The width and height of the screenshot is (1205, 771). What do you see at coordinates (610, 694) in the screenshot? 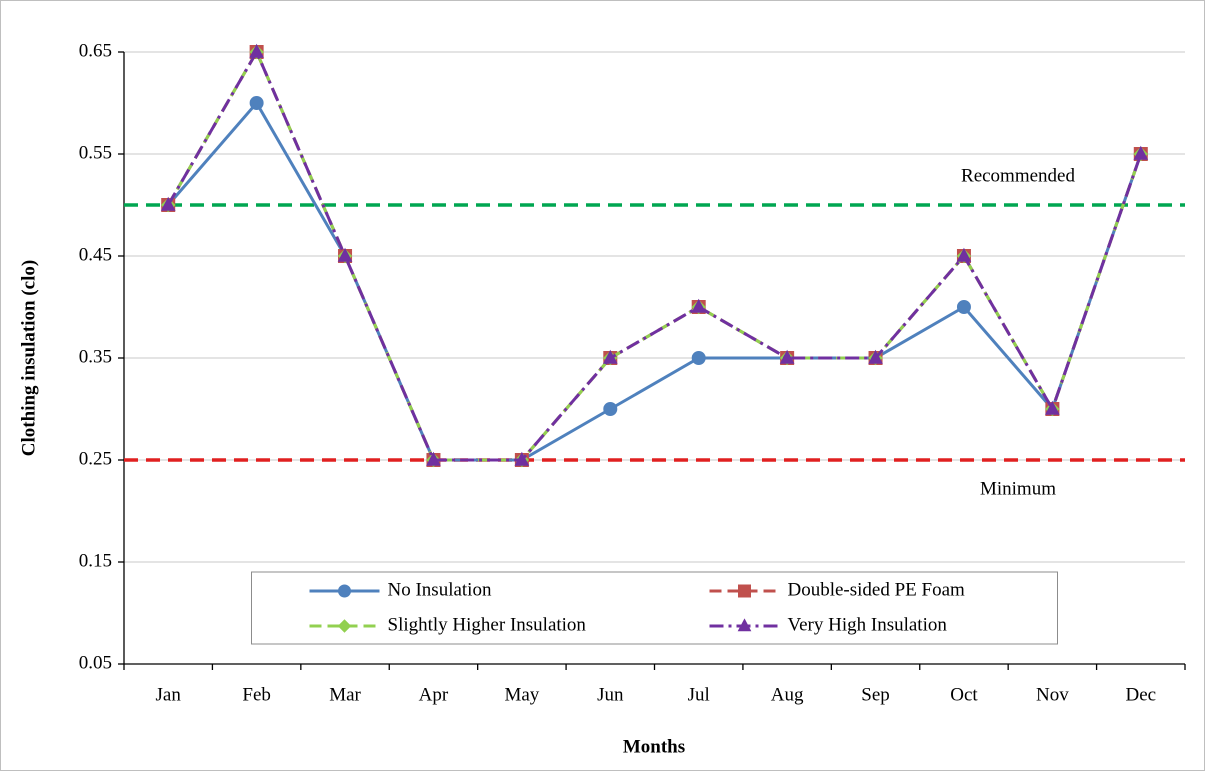
I see `x-tick-label: Jun` at bounding box center [610, 694].